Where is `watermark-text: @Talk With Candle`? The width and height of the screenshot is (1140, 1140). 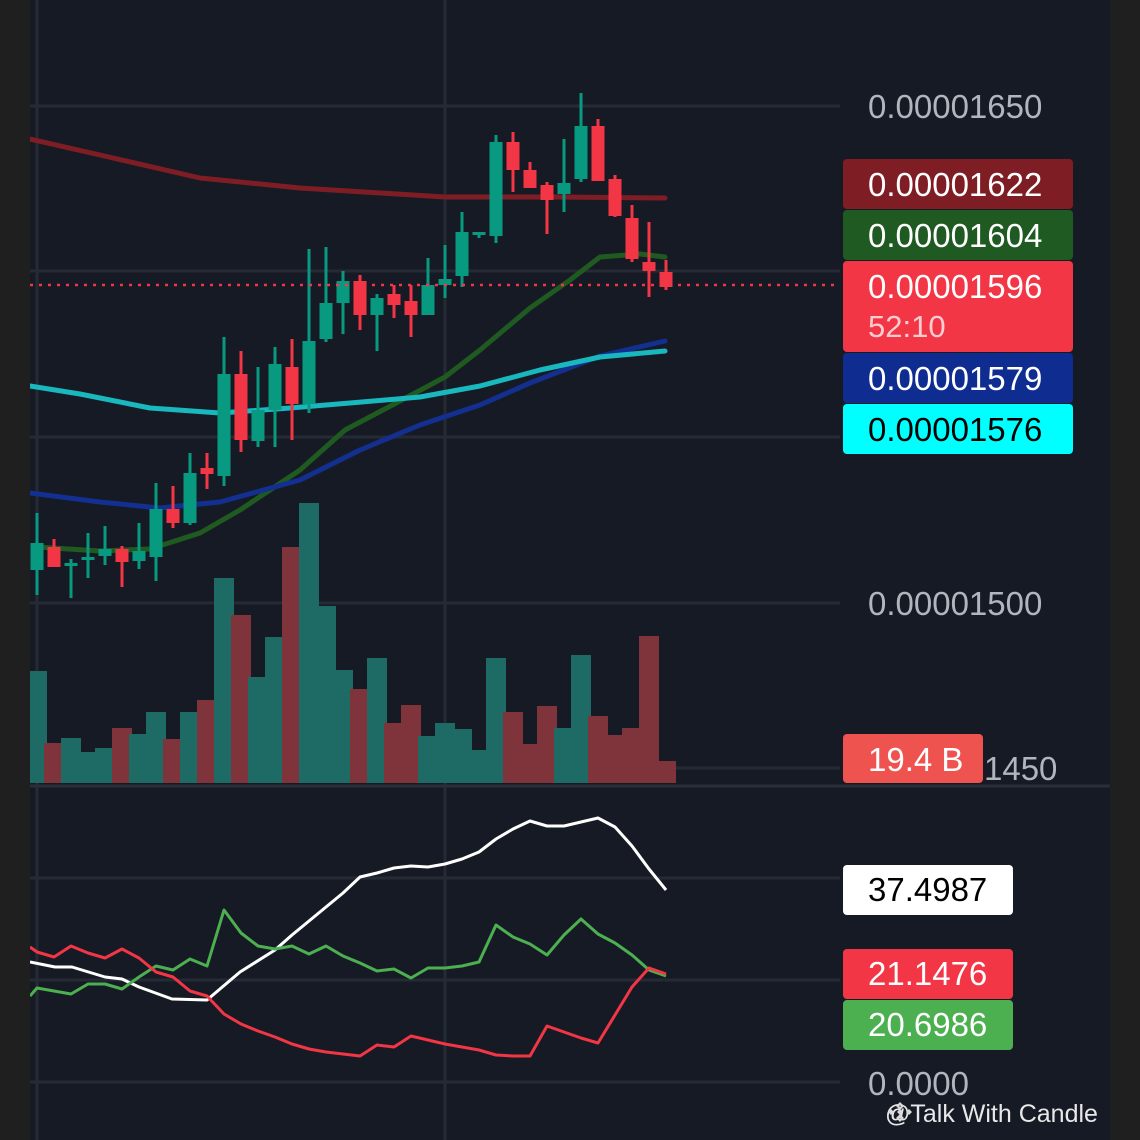
watermark-text: @Talk With Candle is located at coordinates (991, 1114).